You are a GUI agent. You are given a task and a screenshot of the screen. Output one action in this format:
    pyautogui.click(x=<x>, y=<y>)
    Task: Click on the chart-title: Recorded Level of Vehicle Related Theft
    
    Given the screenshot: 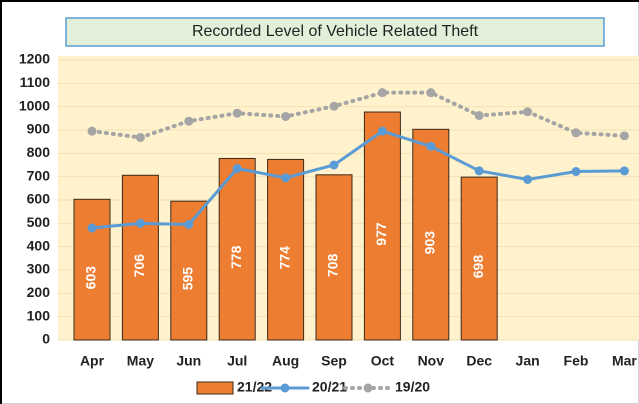 What is the action you would take?
    pyautogui.click(x=335, y=31)
    